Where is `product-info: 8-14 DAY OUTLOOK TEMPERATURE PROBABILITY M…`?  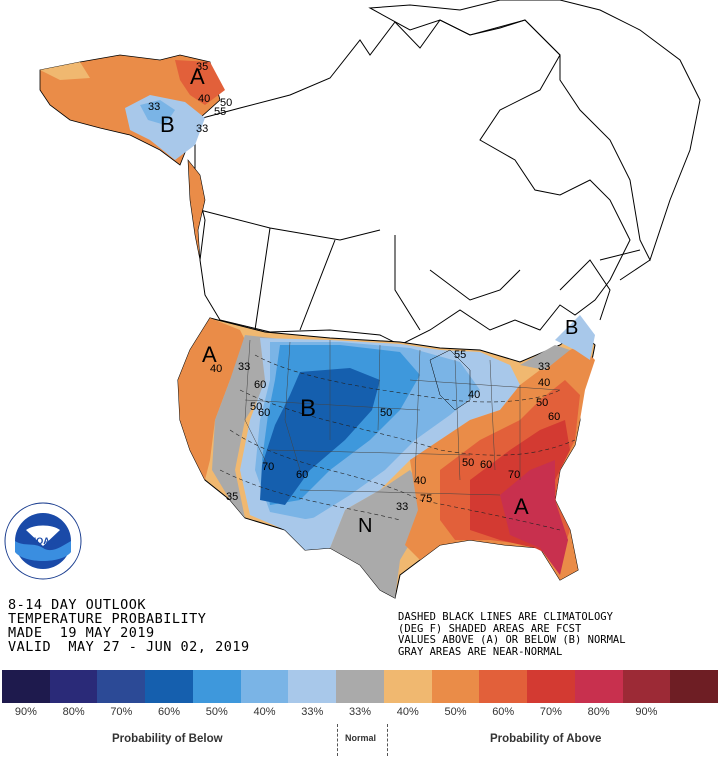 product-info: 8-14 DAY OUTLOOK TEMPERATURE PROBABILITY M… is located at coordinates (129, 626).